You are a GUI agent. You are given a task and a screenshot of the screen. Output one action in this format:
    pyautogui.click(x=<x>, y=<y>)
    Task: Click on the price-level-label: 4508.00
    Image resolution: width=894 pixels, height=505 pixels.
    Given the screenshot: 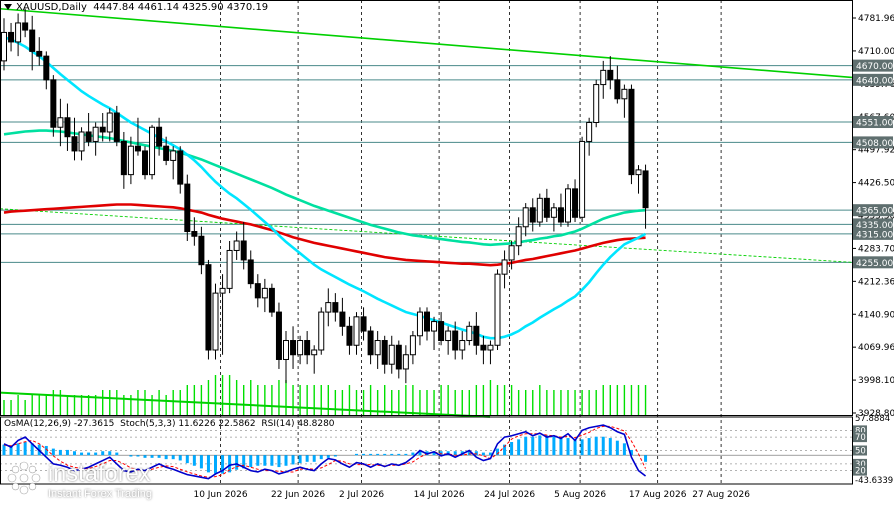 What is the action you would take?
    pyautogui.click(x=874, y=144)
    